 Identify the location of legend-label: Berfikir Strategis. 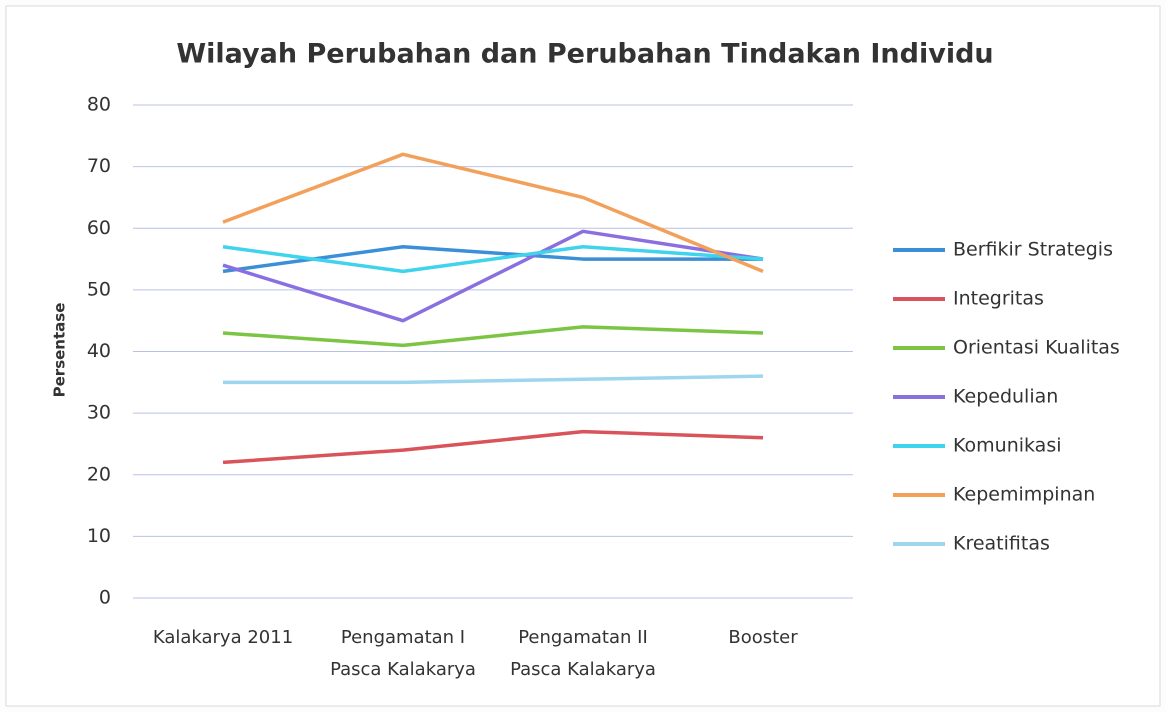
(1033, 250).